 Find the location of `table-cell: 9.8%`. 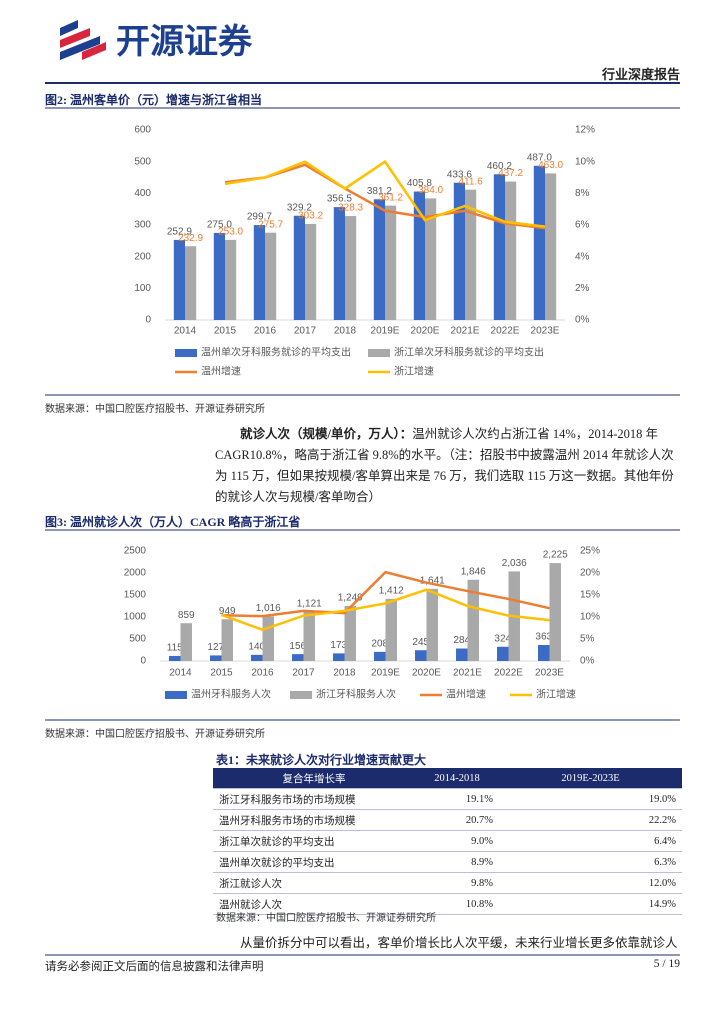

table-cell: 9.8% is located at coordinates (457, 883).